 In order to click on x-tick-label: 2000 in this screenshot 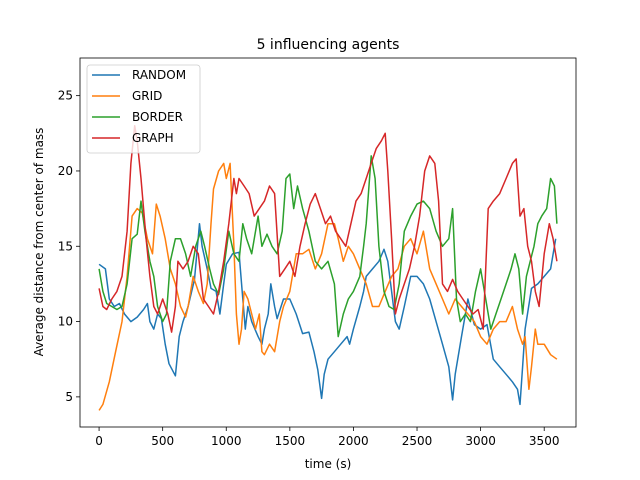, I will do `click(353, 441)`.